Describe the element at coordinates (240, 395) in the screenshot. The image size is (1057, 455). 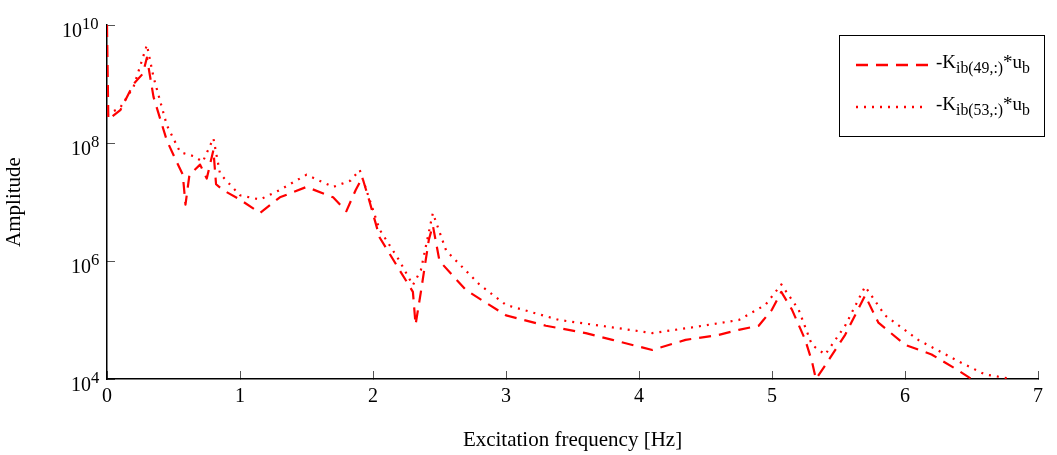
I see `x-tick-label: 1` at that location.